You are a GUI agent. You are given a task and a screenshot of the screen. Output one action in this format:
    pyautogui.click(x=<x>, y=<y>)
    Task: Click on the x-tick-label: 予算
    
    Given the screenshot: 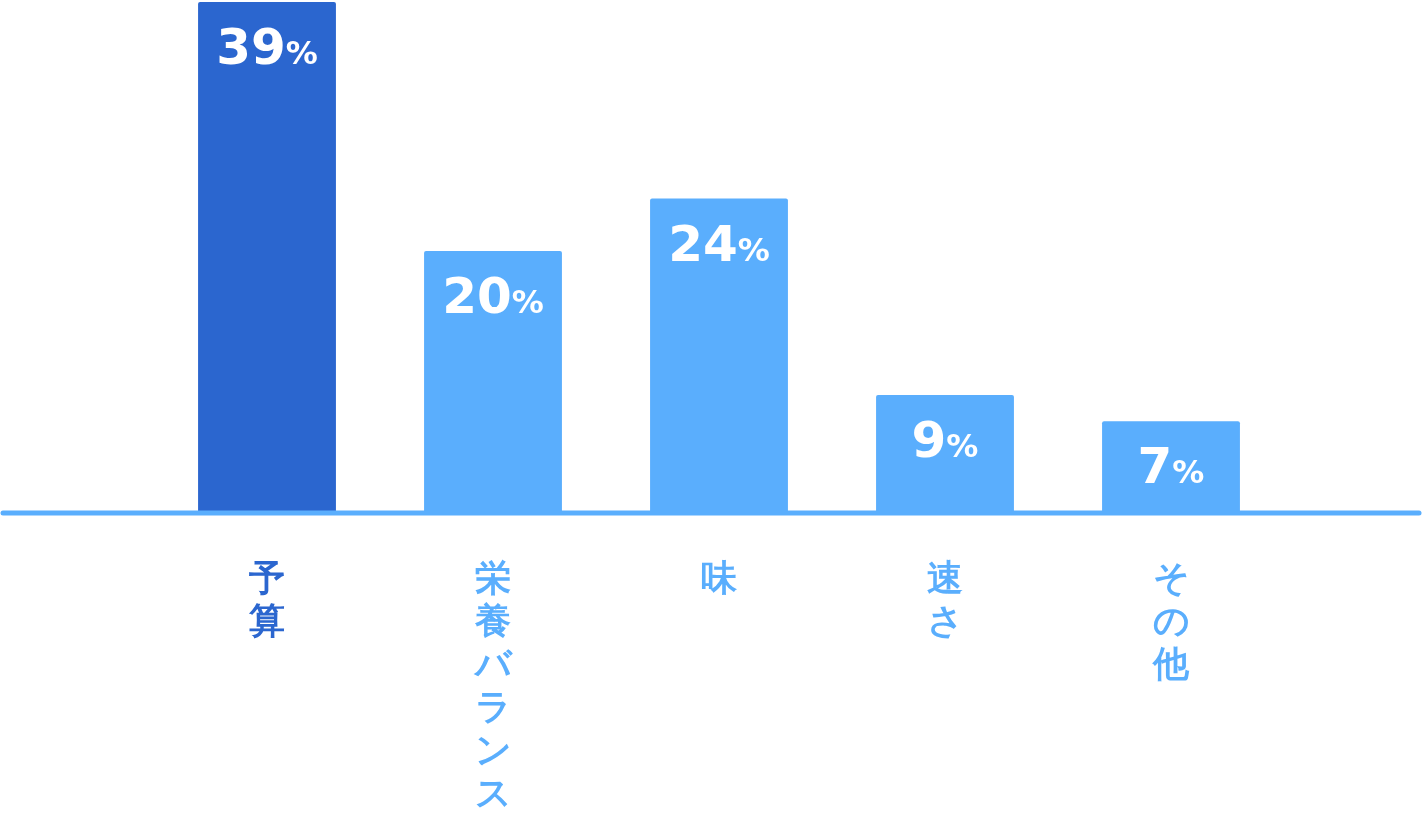 What is the action you would take?
    pyautogui.click(x=266, y=599)
    